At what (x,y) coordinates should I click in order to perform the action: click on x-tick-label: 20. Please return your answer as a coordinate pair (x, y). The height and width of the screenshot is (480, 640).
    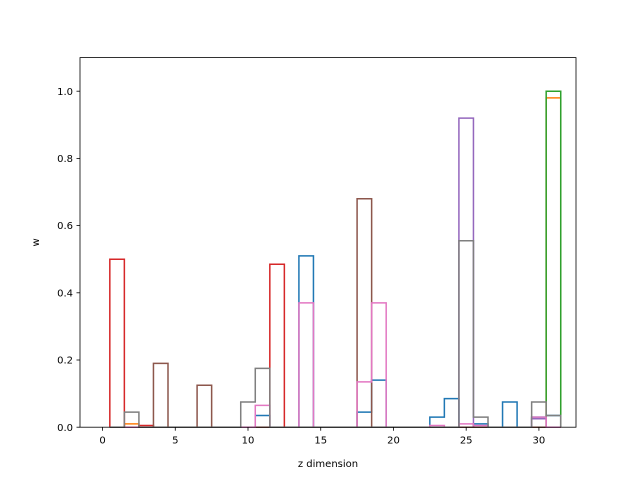
    Looking at the image, I should click on (393, 441).